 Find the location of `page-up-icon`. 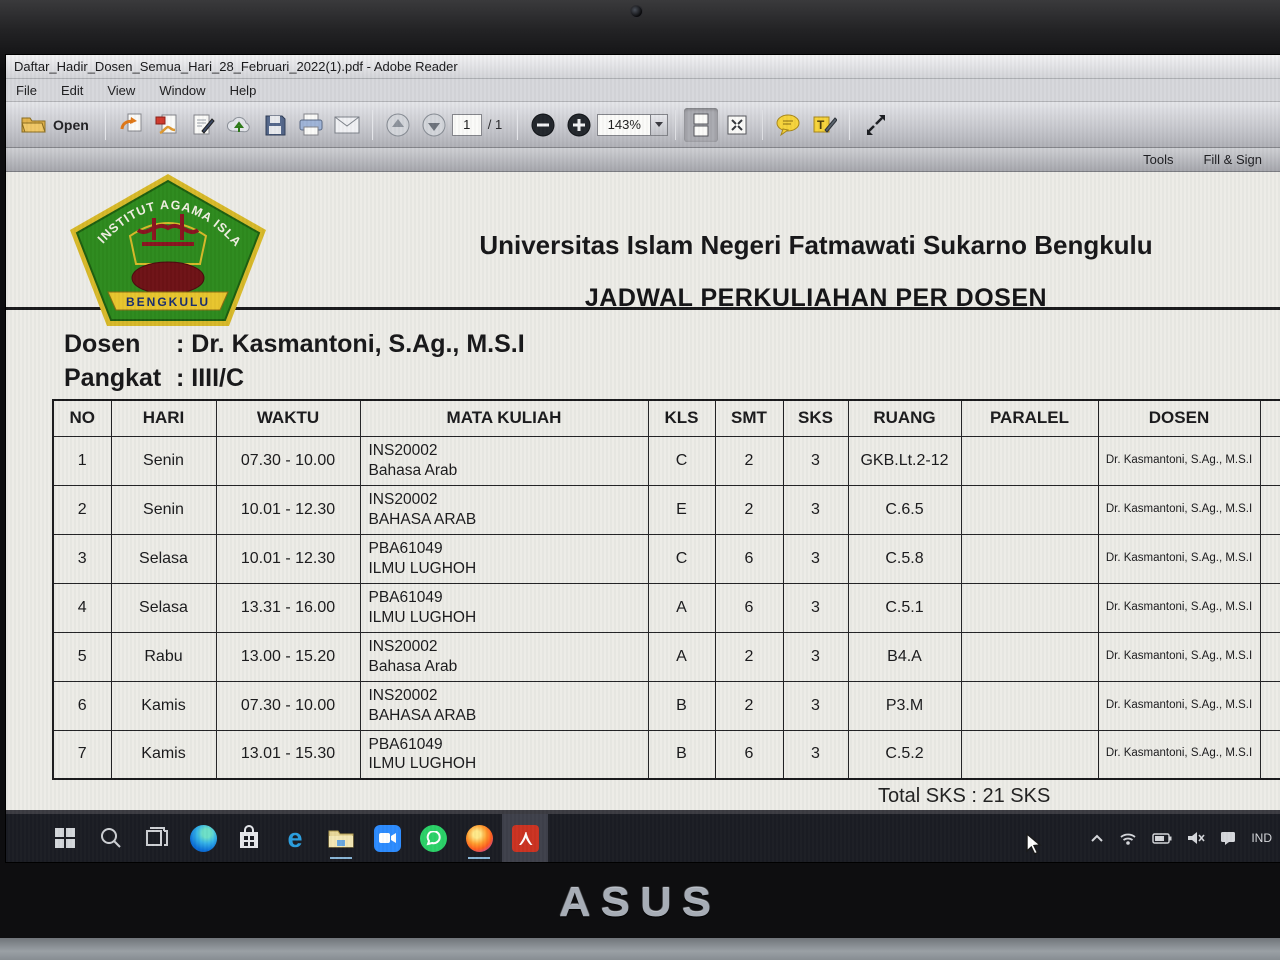

page-up-icon is located at coordinates (398, 124).